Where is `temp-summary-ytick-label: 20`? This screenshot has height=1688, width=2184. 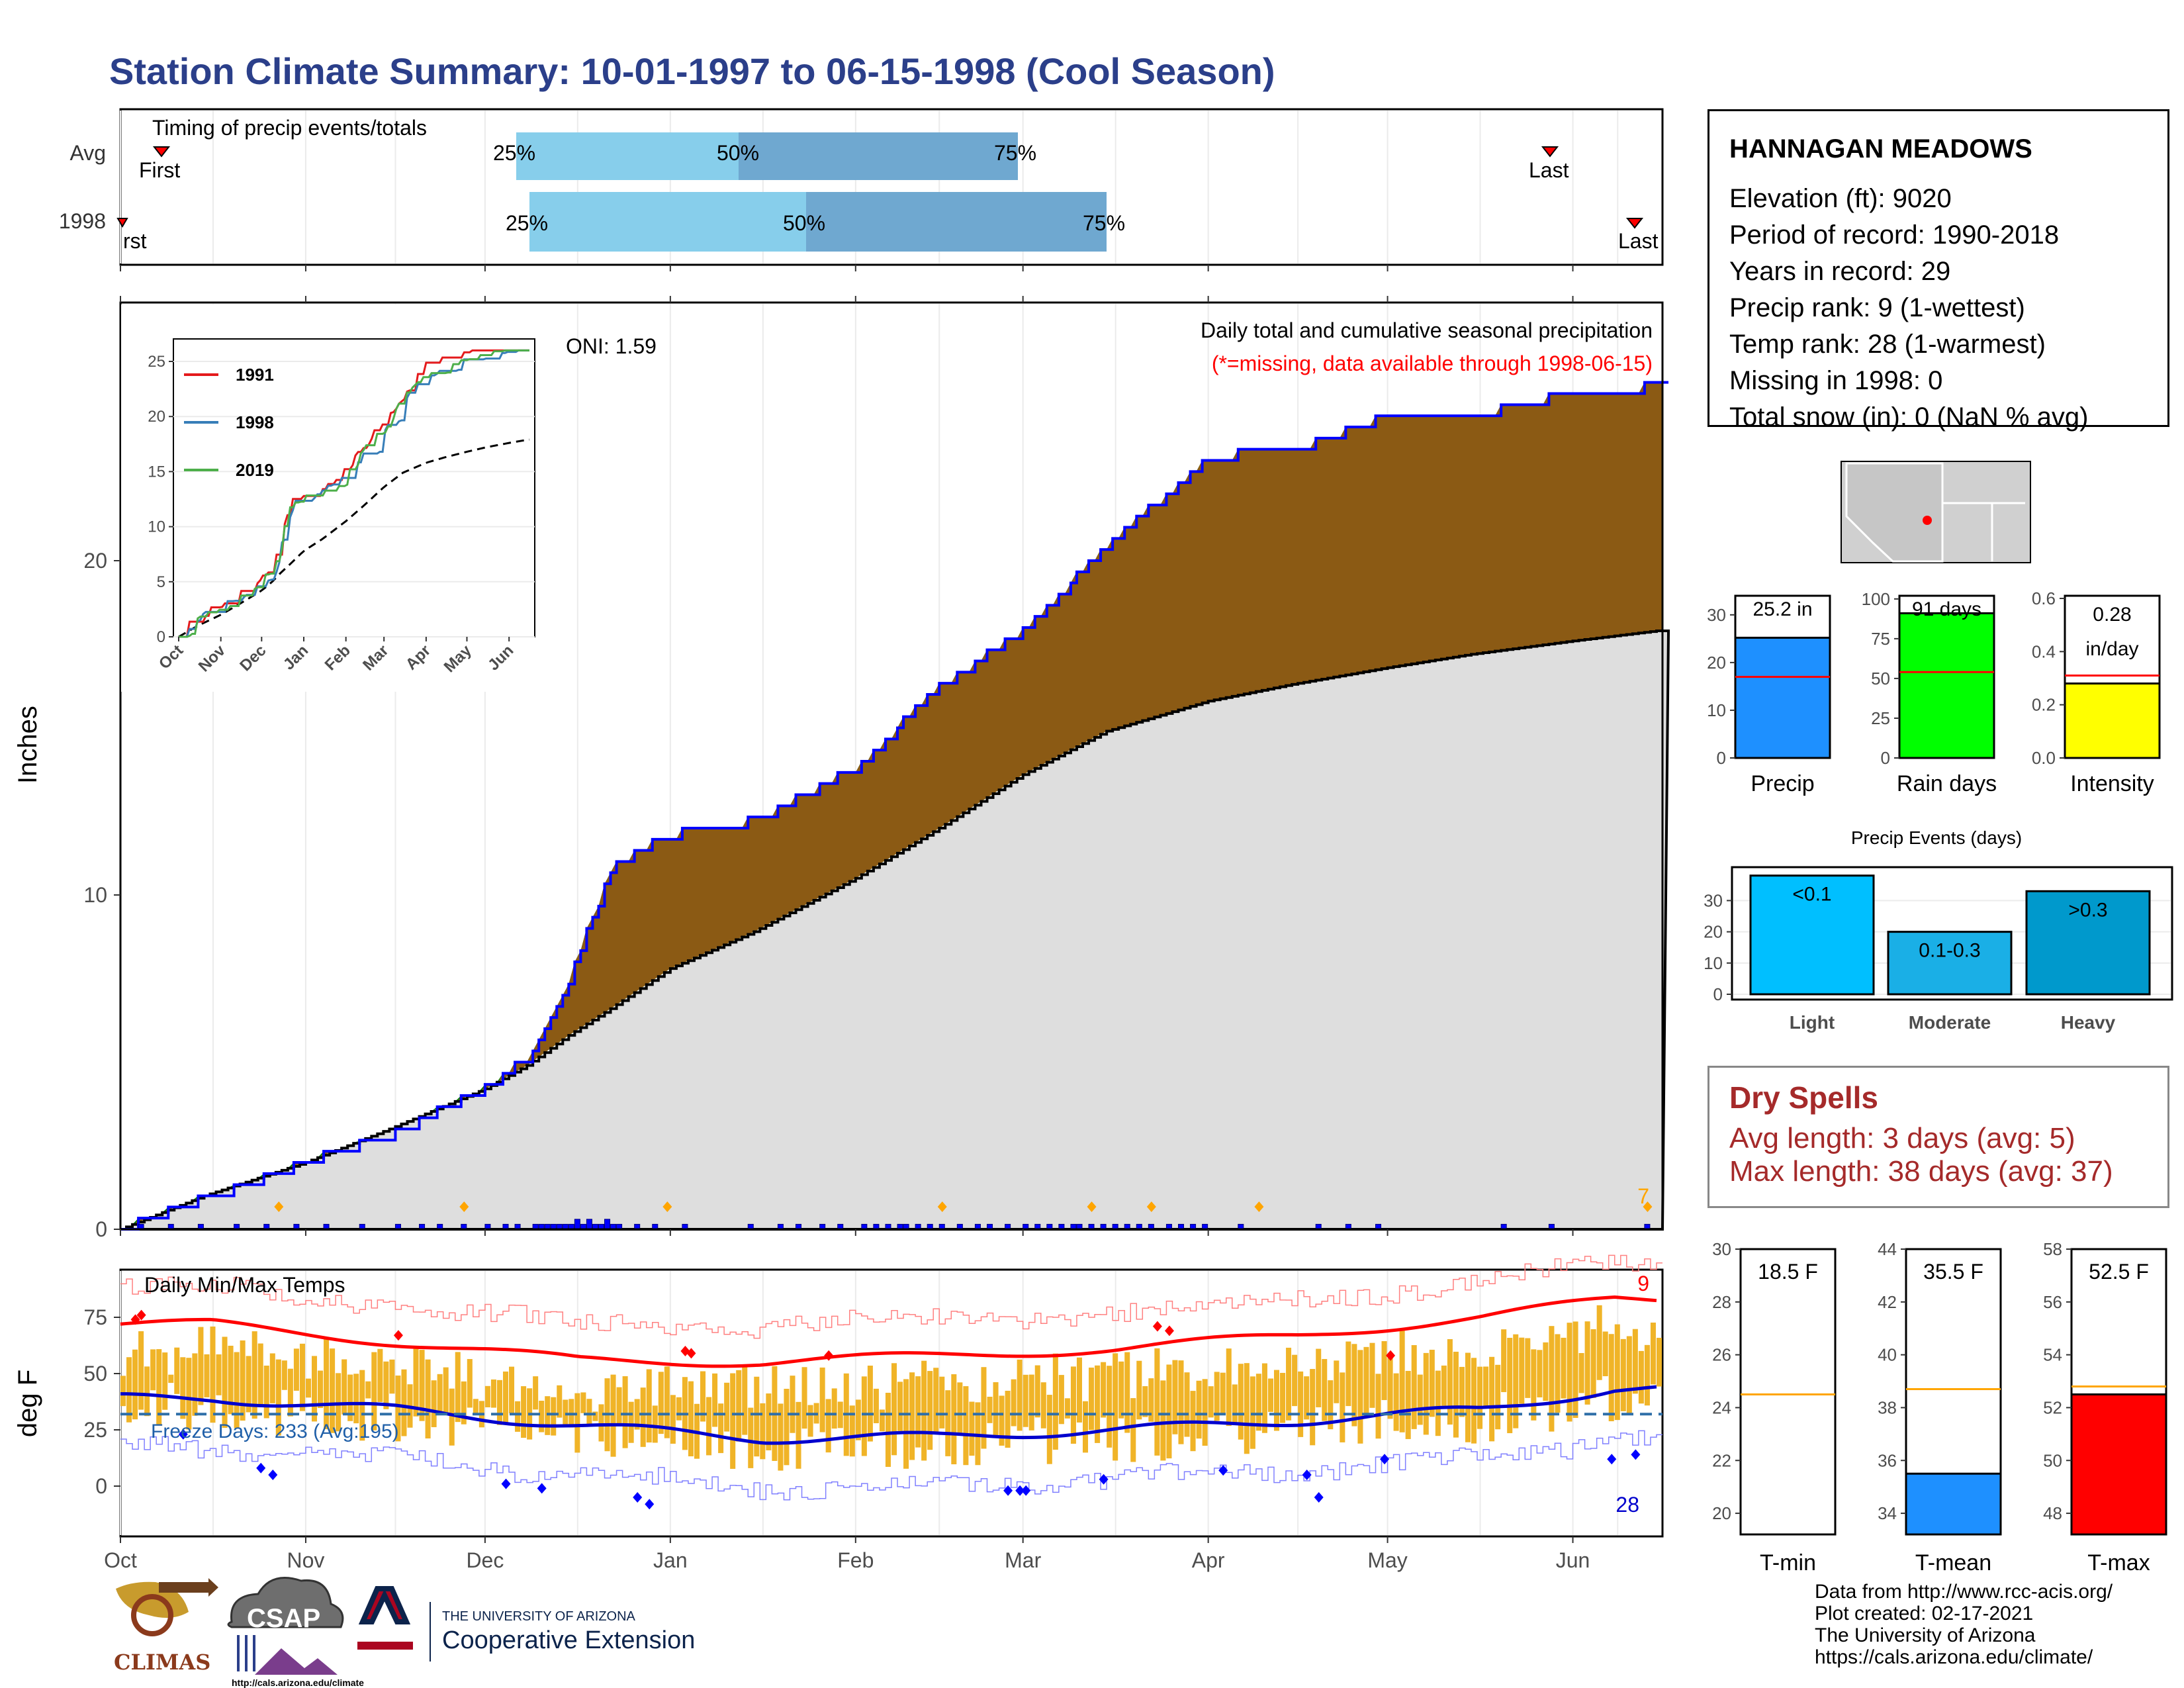 temp-summary-ytick-label: 20 is located at coordinates (1721, 1513).